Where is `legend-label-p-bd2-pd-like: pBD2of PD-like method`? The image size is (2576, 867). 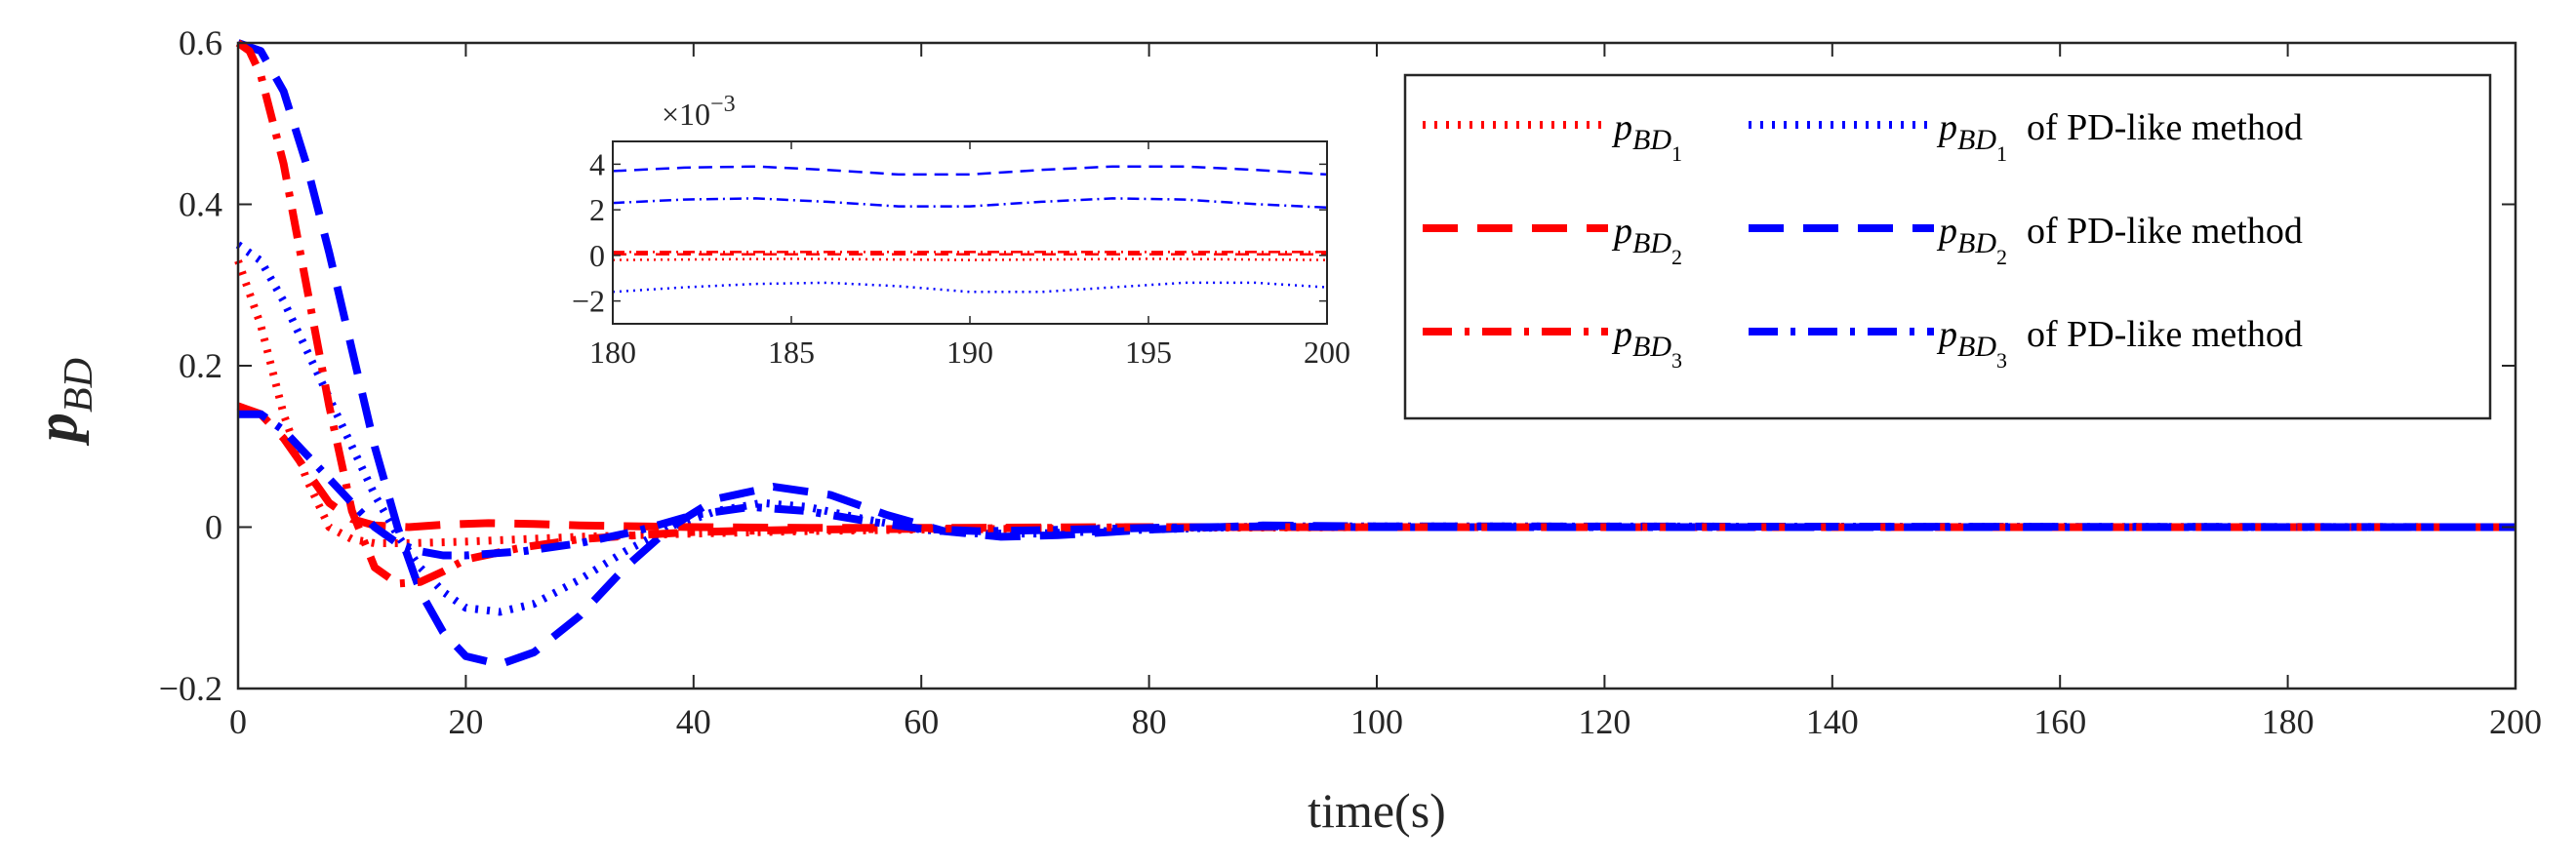 legend-label-p-bd2-pd-like: pBD2of PD-like method is located at coordinates (2119, 240).